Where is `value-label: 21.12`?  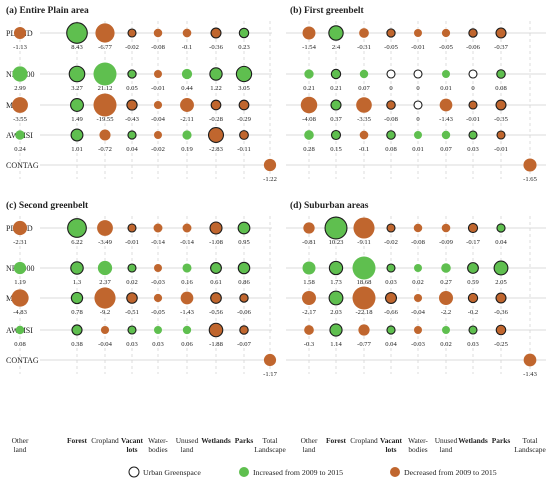 value-label: 21.12 is located at coordinates (105, 88).